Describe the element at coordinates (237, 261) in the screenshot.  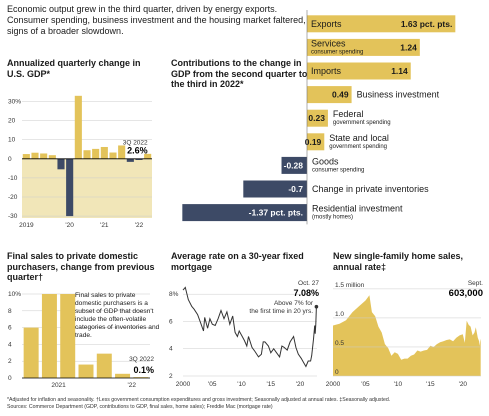
I see `mortgage-chart-title: Average rate on a 30-year fixed mortgage` at that location.